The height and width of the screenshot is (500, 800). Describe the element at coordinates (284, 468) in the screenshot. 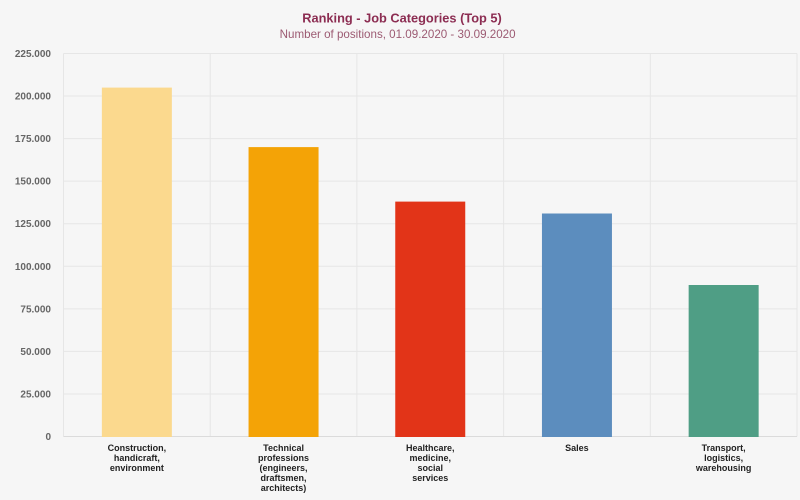

I see `svg-text: (engineers,` at that location.